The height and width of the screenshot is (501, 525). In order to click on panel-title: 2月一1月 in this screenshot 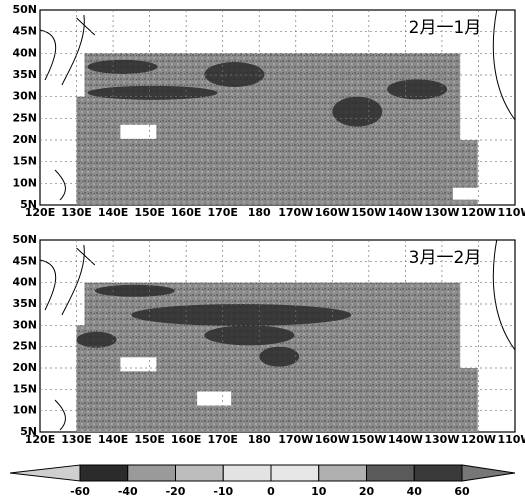, I will do `click(445, 28)`.